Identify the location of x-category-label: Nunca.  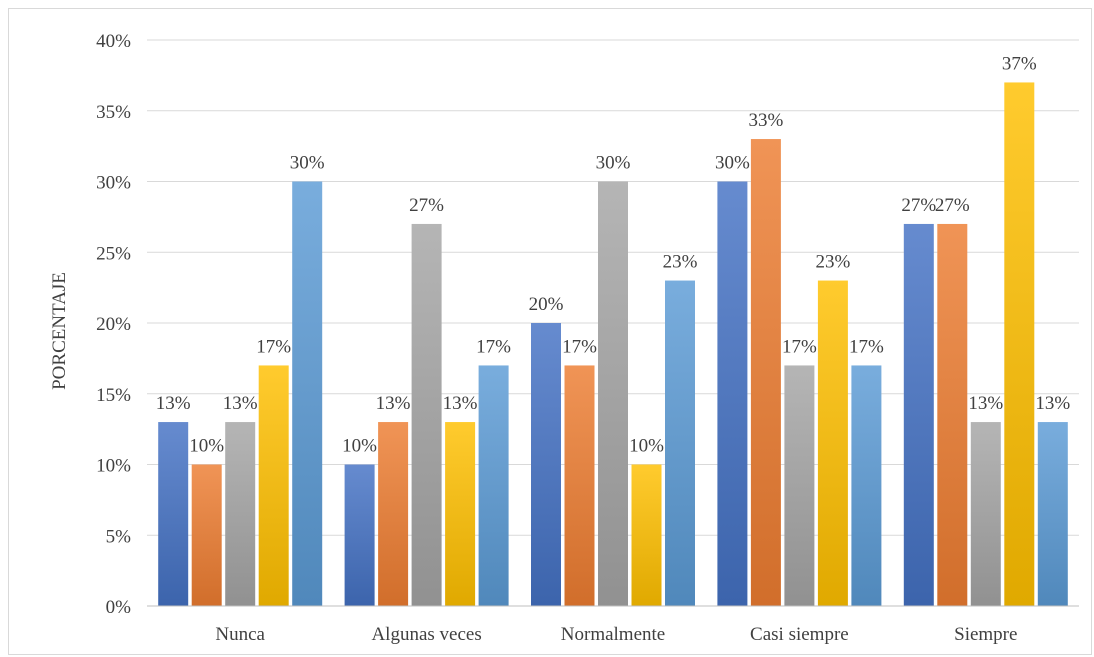
(240, 634).